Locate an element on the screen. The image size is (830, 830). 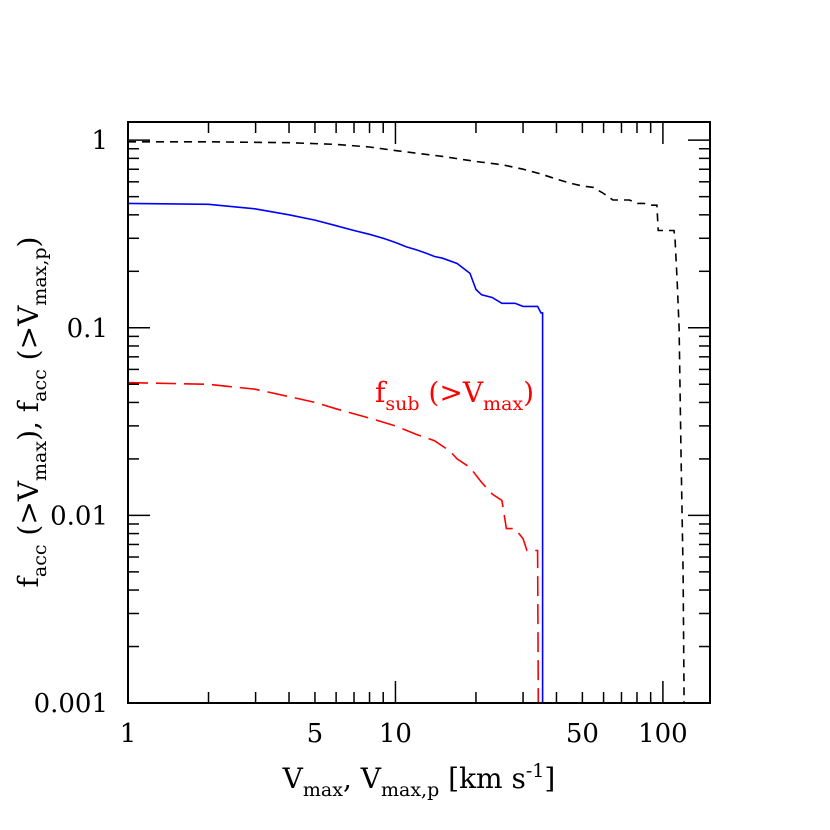
x-tick-label: 10 is located at coordinates (395, 734).